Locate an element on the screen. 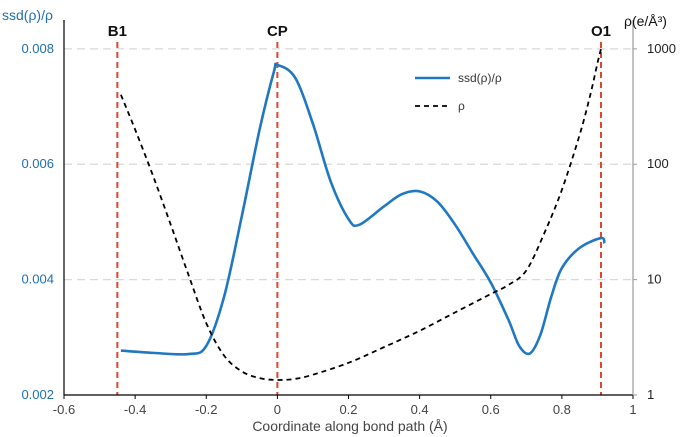 Image resolution: width=680 pixels, height=437 pixels. y-axis-left-title: ssd(ρ)/ρ is located at coordinates (27, 15).